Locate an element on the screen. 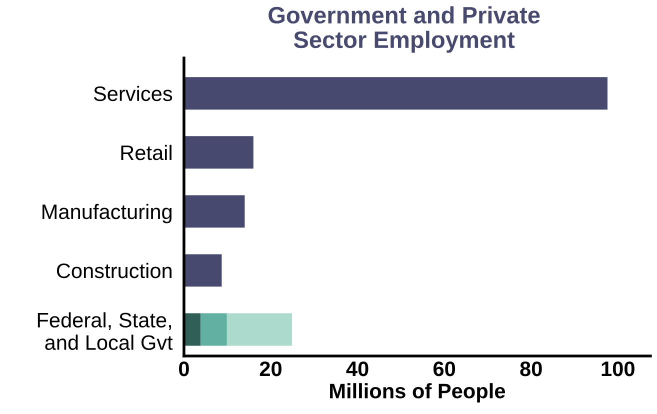 This screenshot has height=414, width=657. x-tick-label: 100 is located at coordinates (618, 368).